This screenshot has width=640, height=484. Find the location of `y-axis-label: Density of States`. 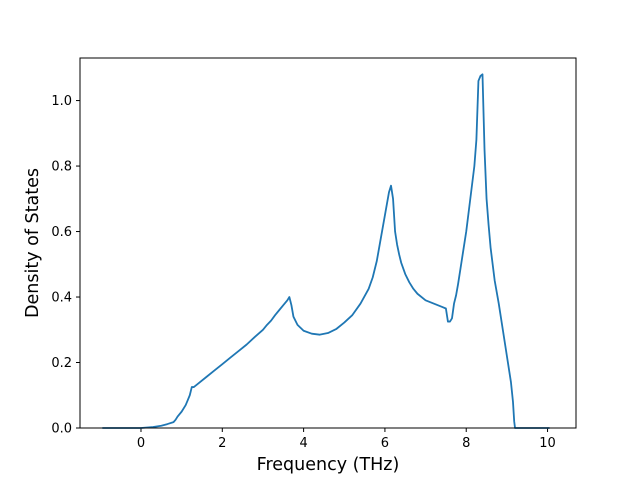

y-axis-label: Density of States is located at coordinates (33, 243).